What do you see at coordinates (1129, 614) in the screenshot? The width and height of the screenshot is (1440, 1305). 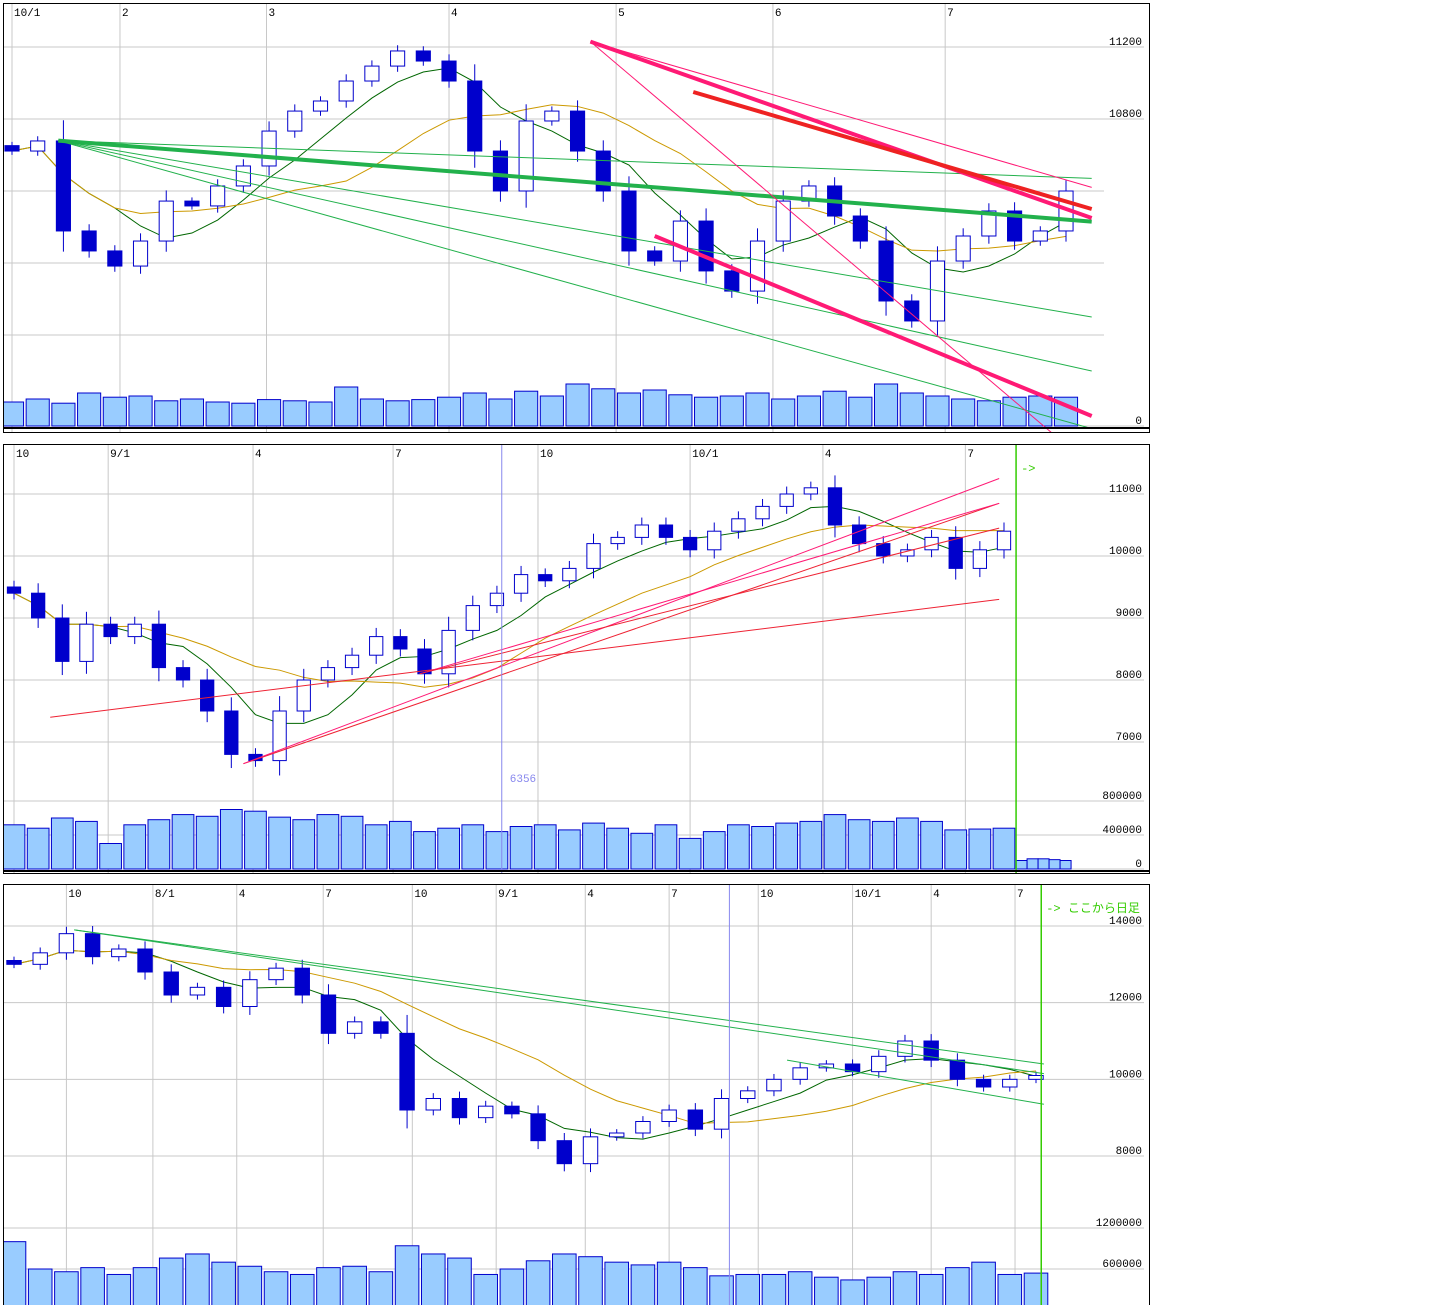 I see `price-tick-label: 9000` at bounding box center [1129, 614].